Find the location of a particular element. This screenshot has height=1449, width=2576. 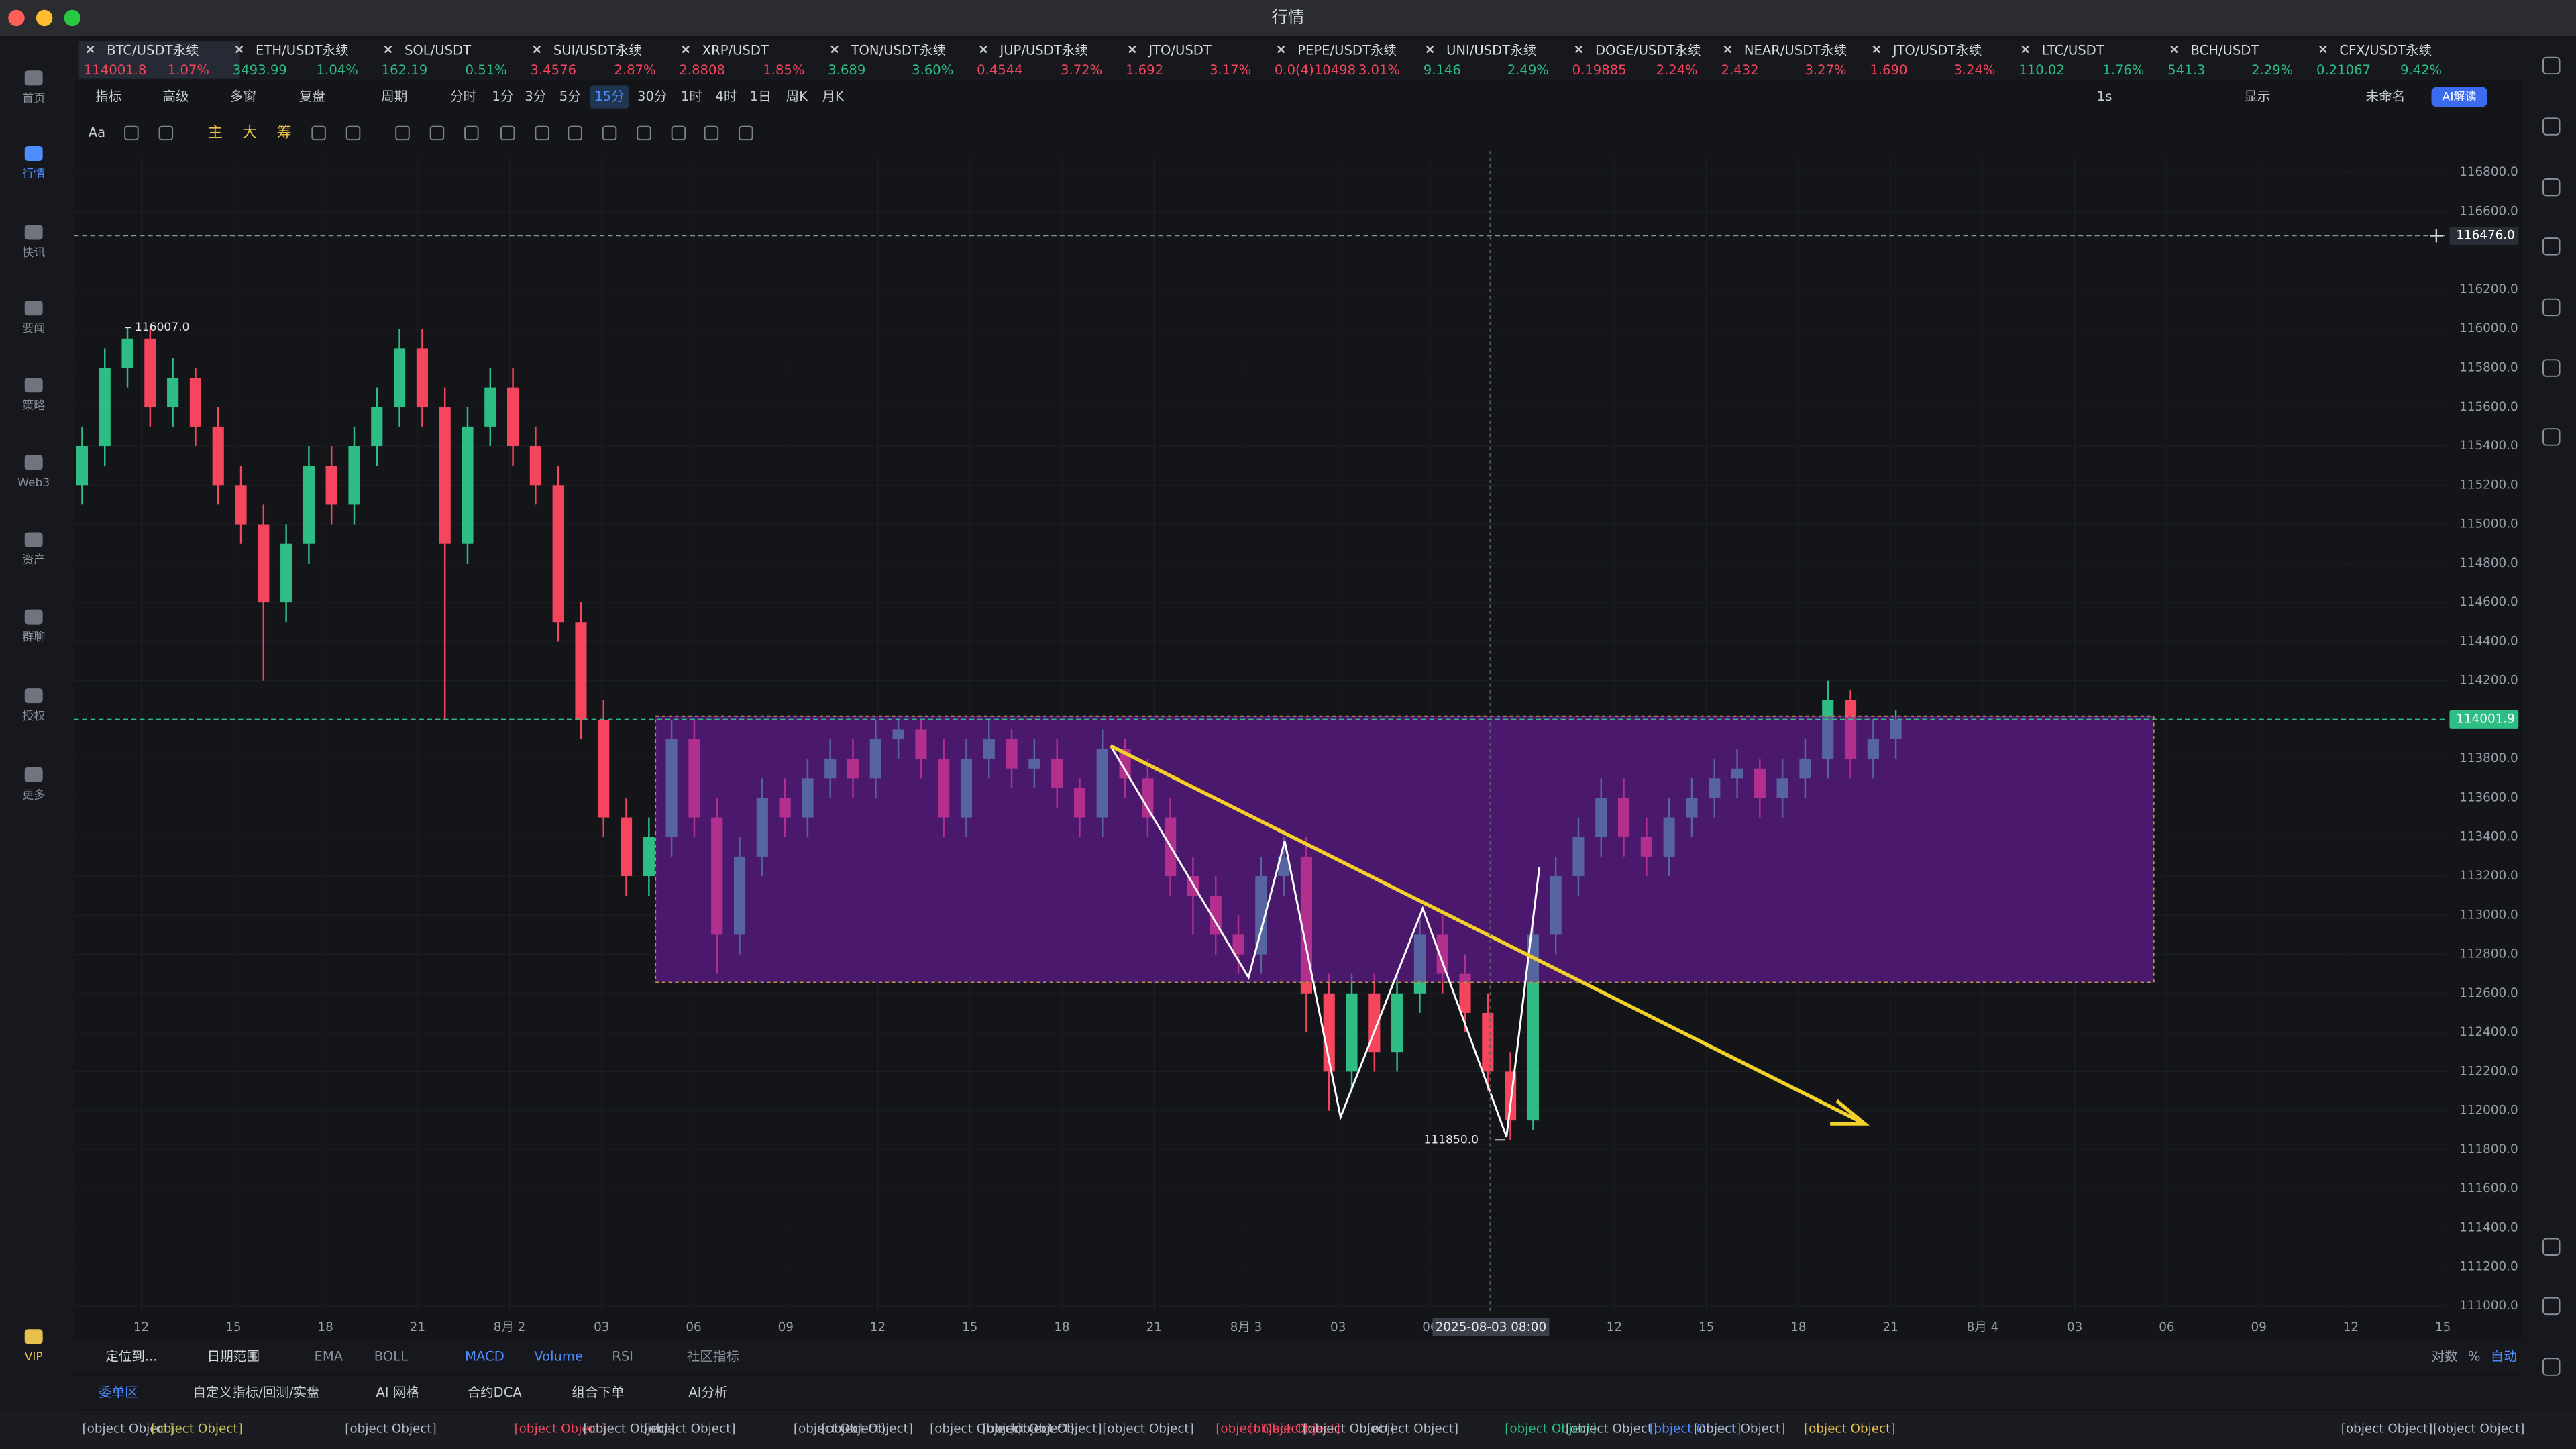

toolbar-item: 分时 is located at coordinates (463, 96).